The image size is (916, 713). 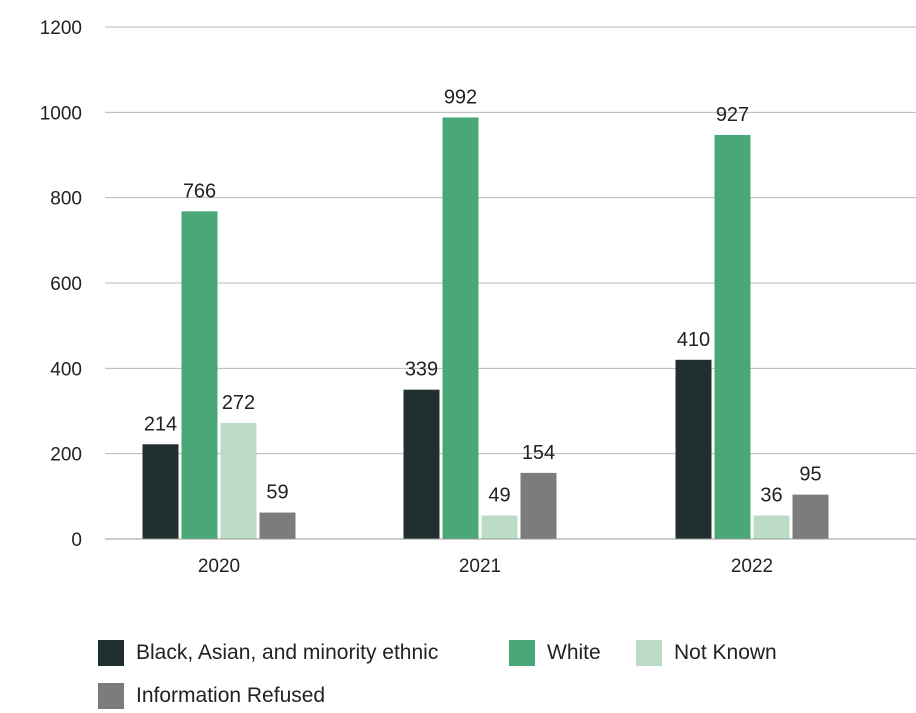 What do you see at coordinates (277, 493) in the screenshot?
I see `data-label: 59` at bounding box center [277, 493].